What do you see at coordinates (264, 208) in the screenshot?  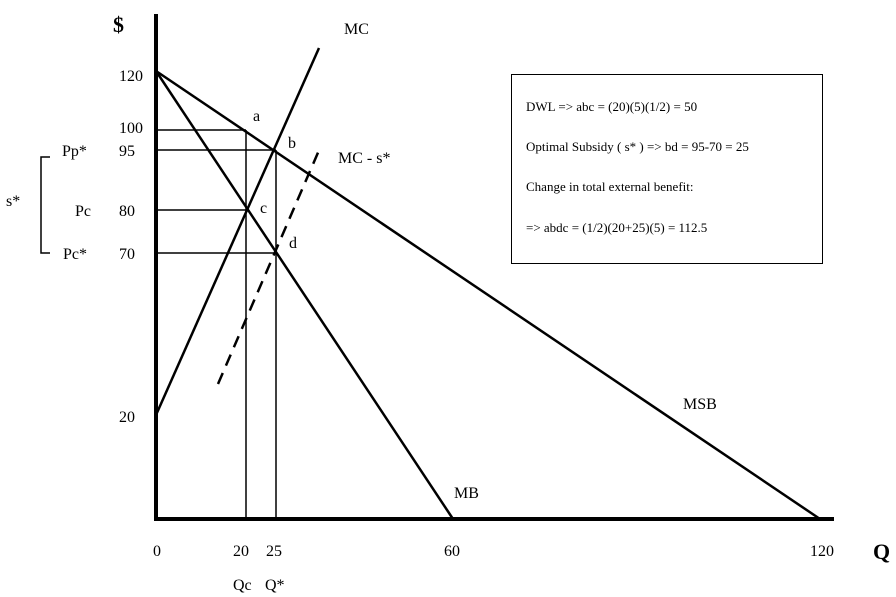 I see `point-c-label: c` at bounding box center [264, 208].